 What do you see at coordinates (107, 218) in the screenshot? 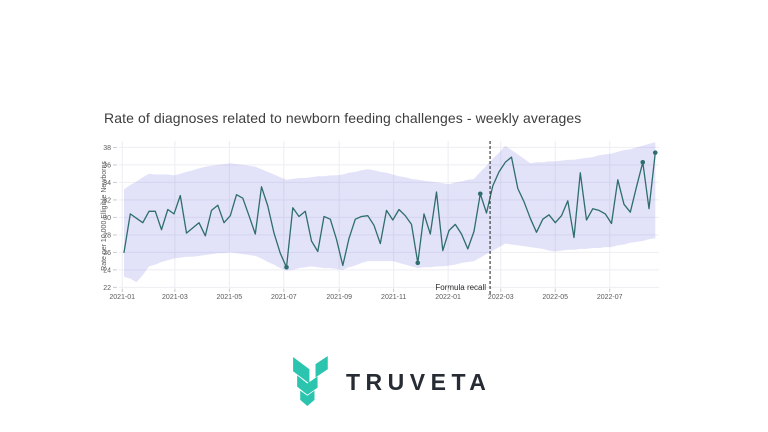
I see `y-tick-label: 30` at bounding box center [107, 218].